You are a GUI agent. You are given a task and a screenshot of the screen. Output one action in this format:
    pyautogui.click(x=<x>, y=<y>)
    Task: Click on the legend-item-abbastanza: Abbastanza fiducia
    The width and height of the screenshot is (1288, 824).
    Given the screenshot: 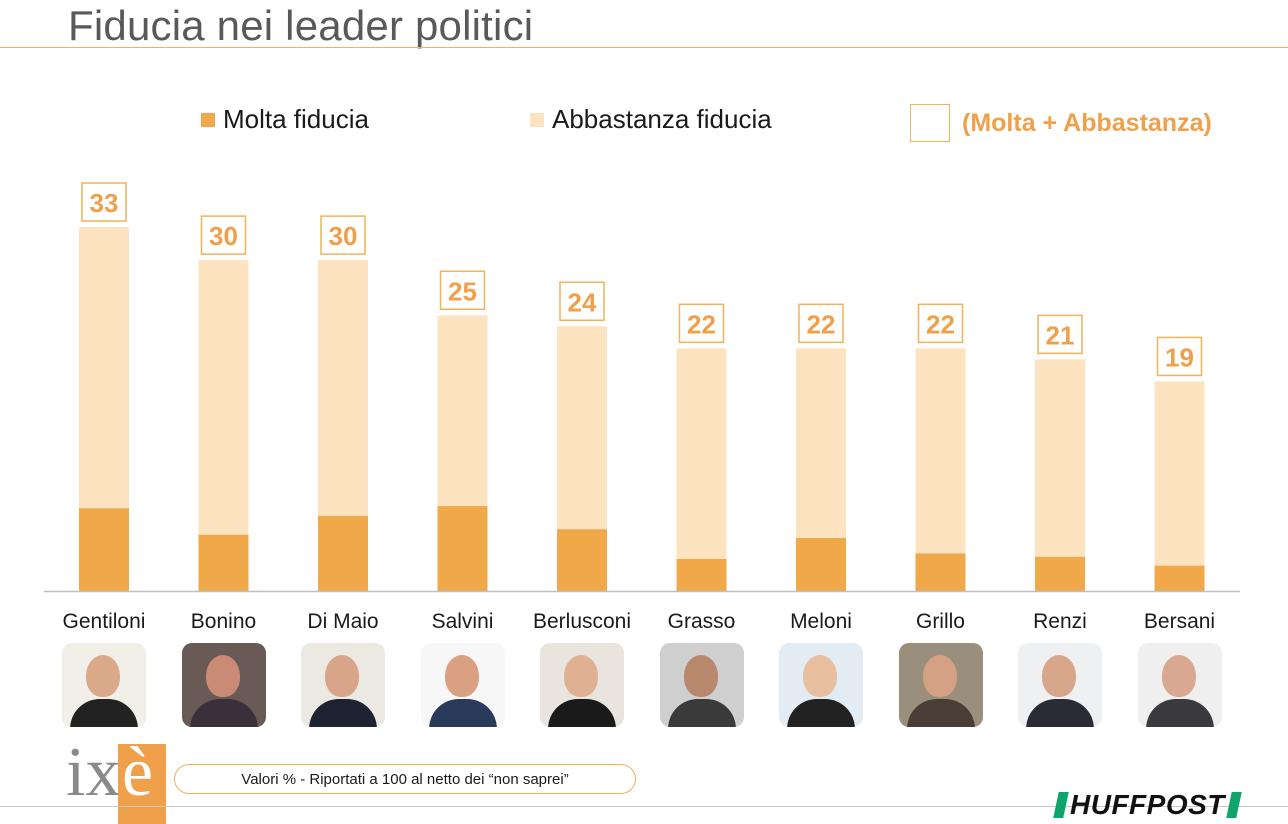 What is the action you would take?
    pyautogui.click(x=651, y=119)
    